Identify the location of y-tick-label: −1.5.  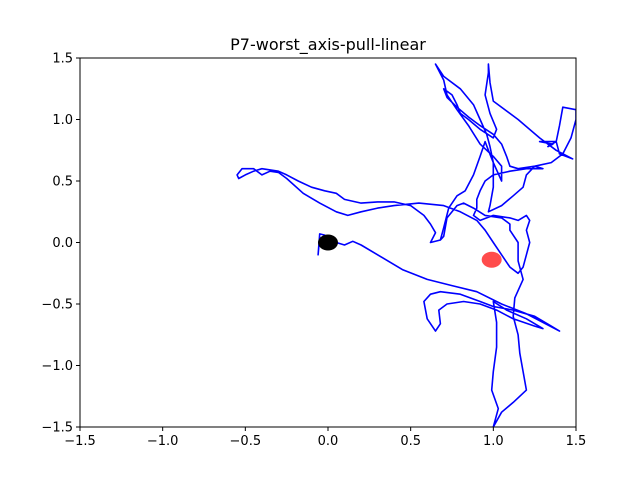
(57, 428).